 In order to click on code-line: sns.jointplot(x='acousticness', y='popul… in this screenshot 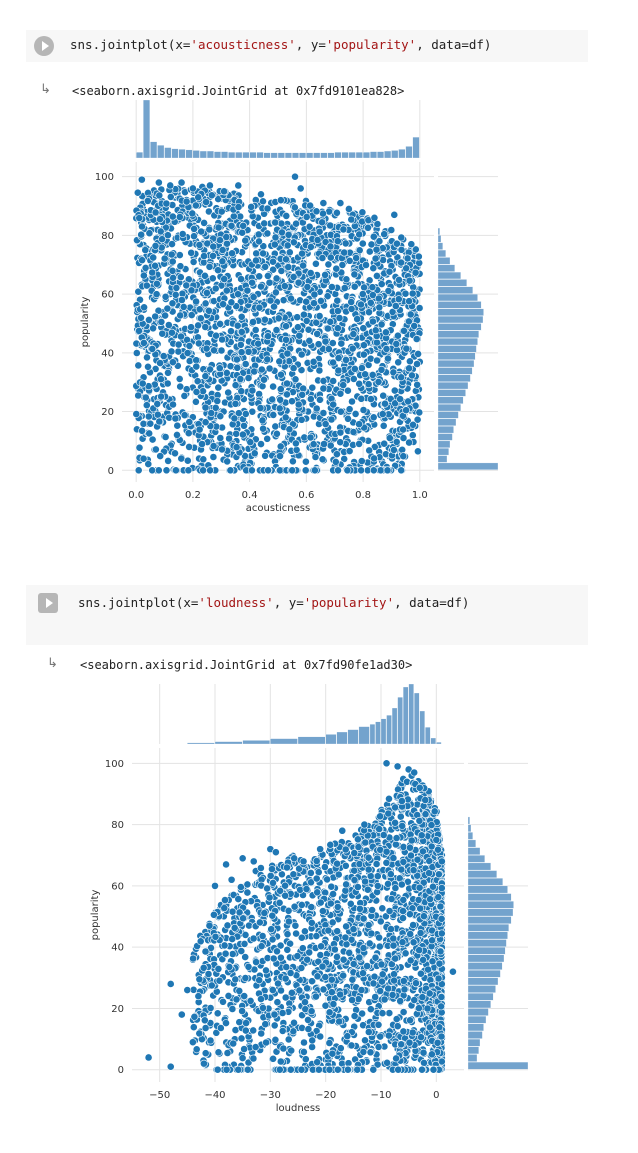, I will do `click(280, 44)`.